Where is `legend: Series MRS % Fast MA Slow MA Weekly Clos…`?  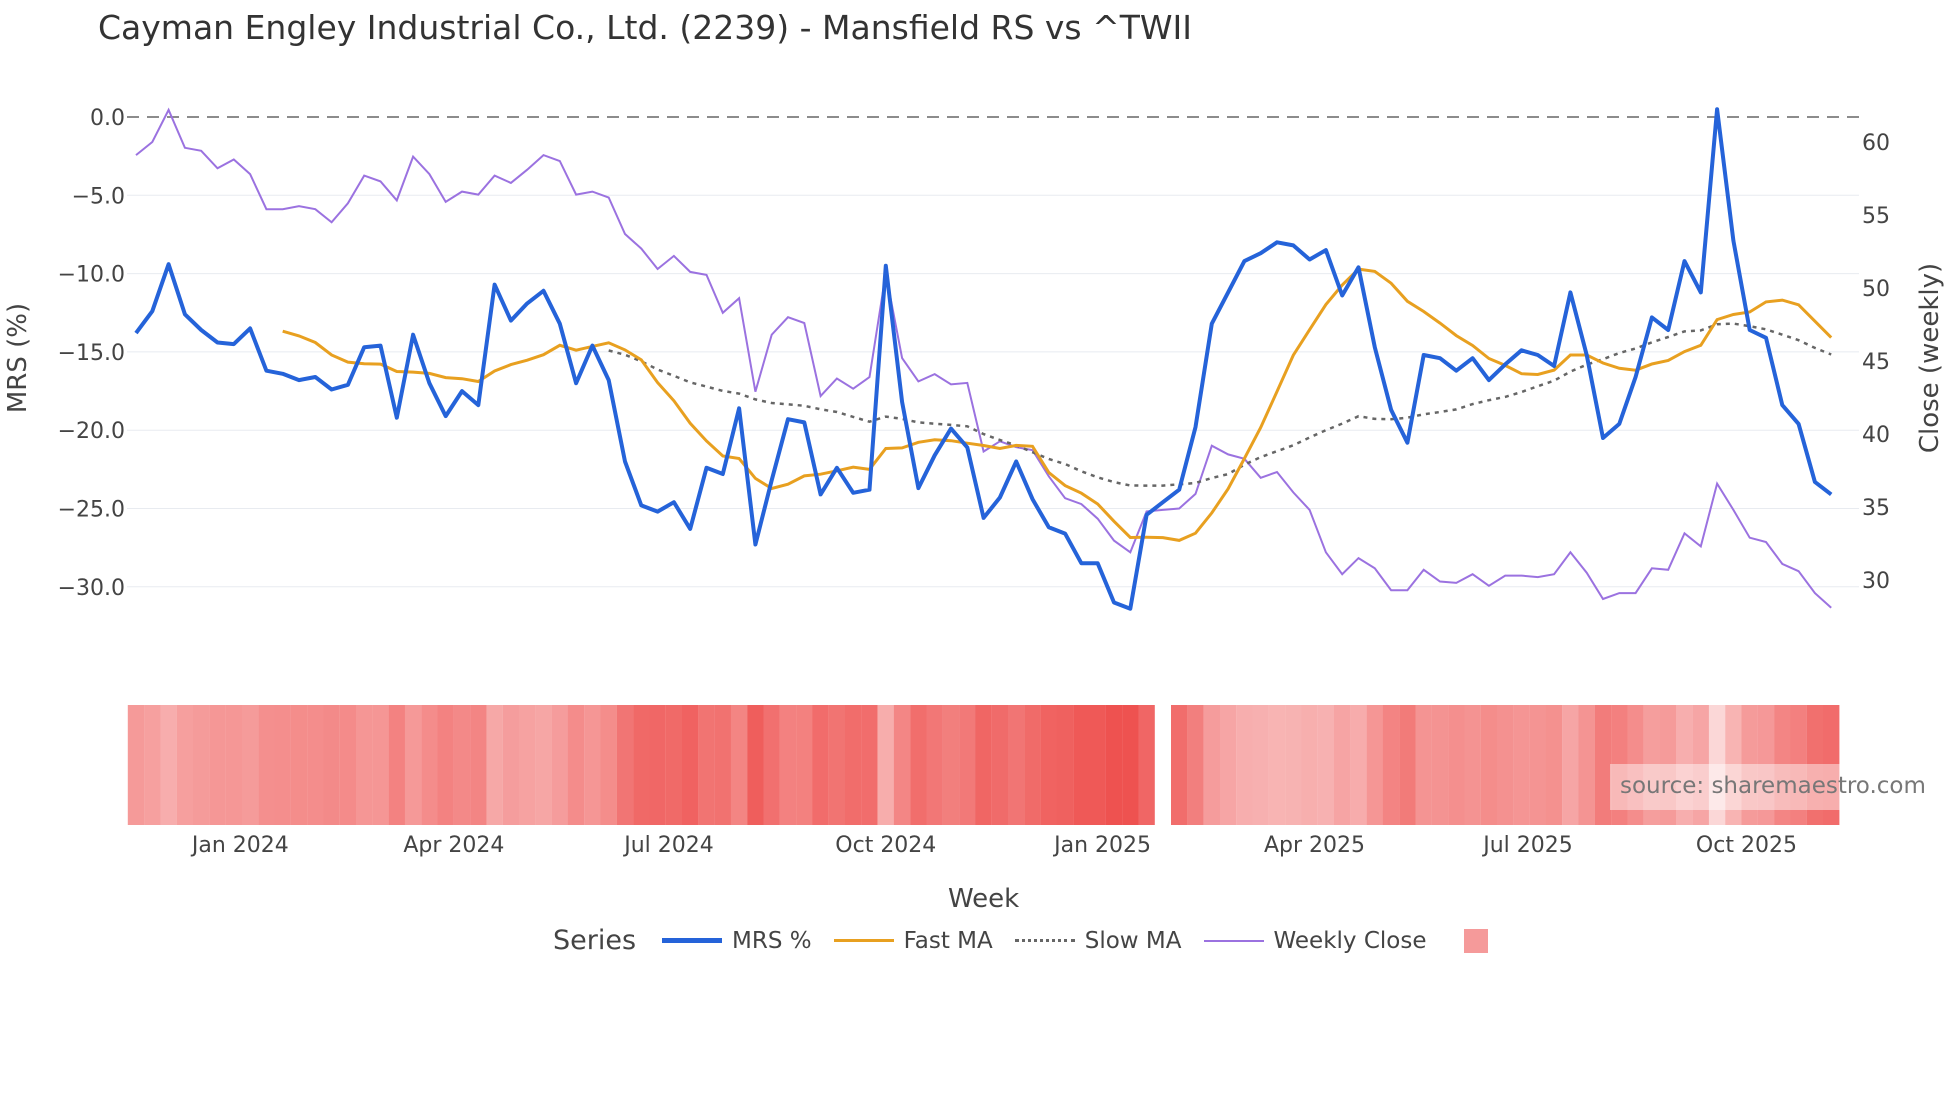
legend: Series MRS % Fast MA Slow MA Weekly Clos… is located at coordinates (1031, 940).